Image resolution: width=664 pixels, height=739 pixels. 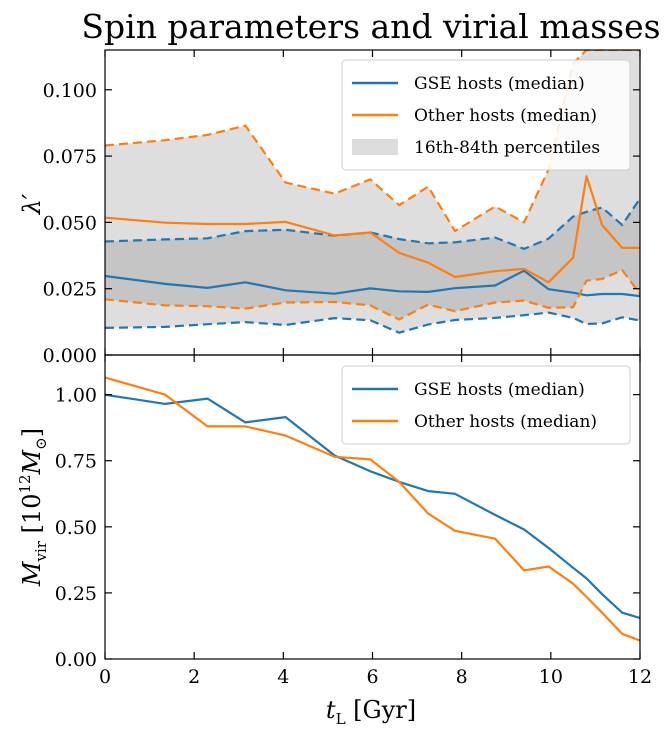 I want to click on bottom-legend-box, so click(x=486, y=405).